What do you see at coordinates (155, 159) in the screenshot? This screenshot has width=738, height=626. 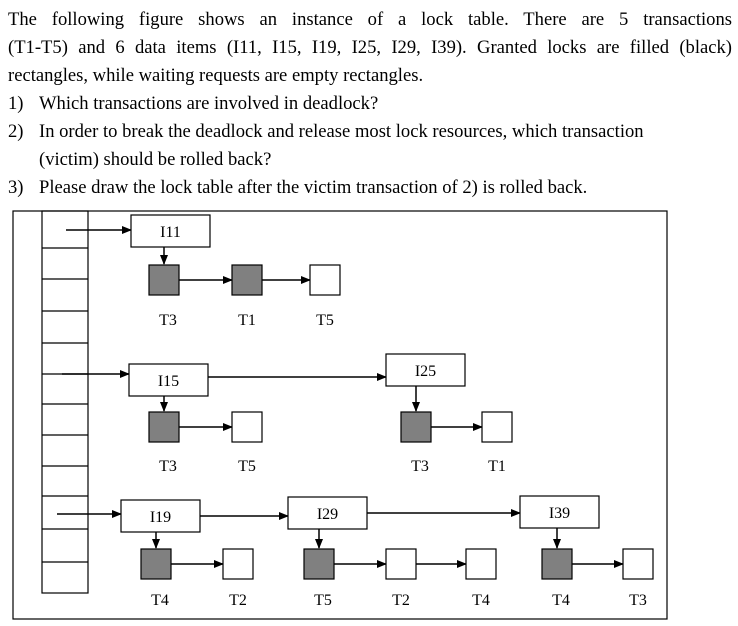 I see `question-text: (victim) should be rolled back?` at bounding box center [155, 159].